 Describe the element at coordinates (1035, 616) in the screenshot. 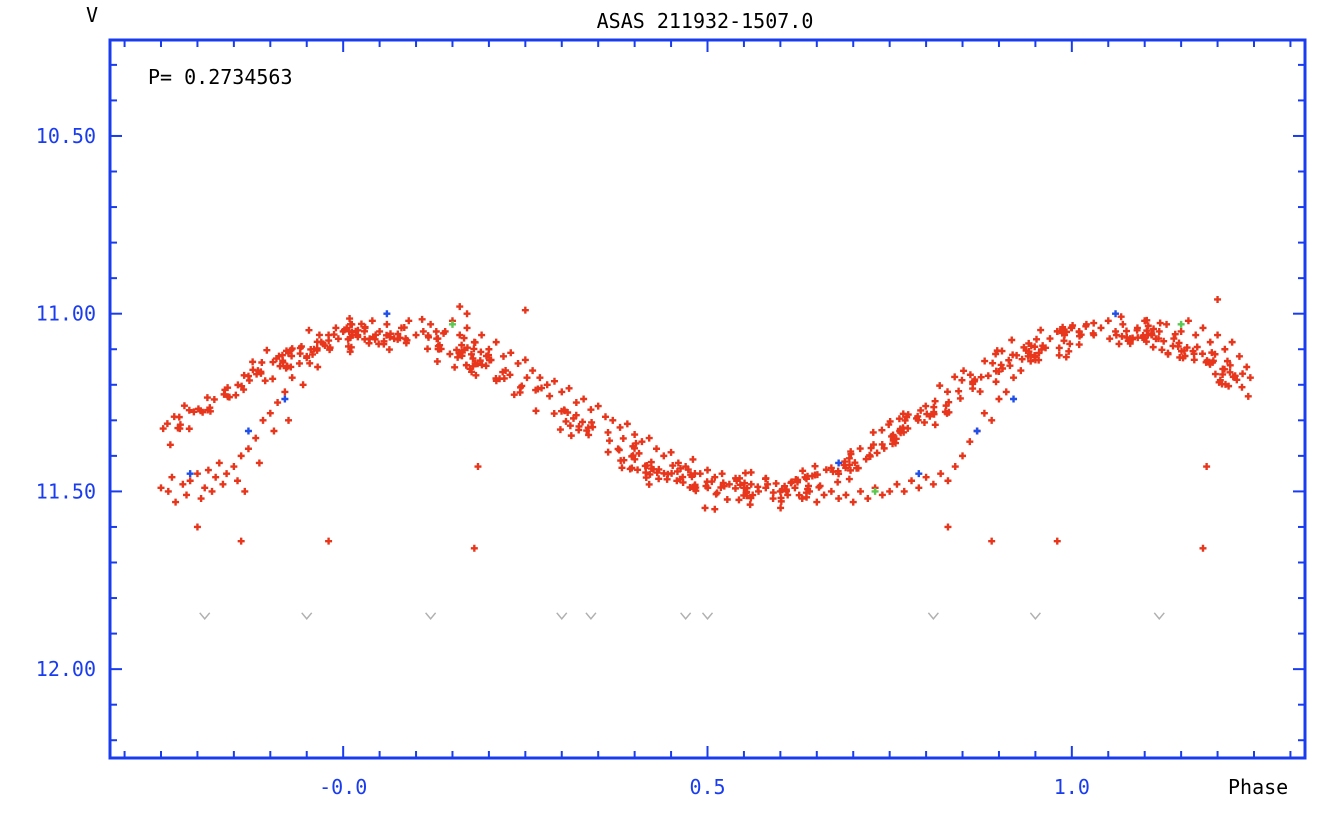

I see `upper-limit-marker` at that location.